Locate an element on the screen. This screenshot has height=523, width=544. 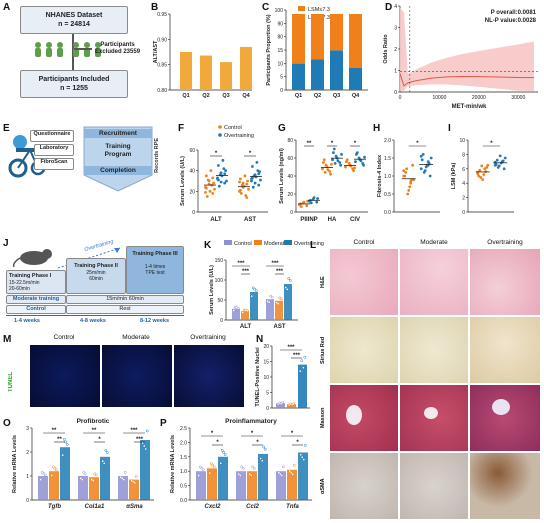
g-x-label: CIV is located at coordinates (355, 220).